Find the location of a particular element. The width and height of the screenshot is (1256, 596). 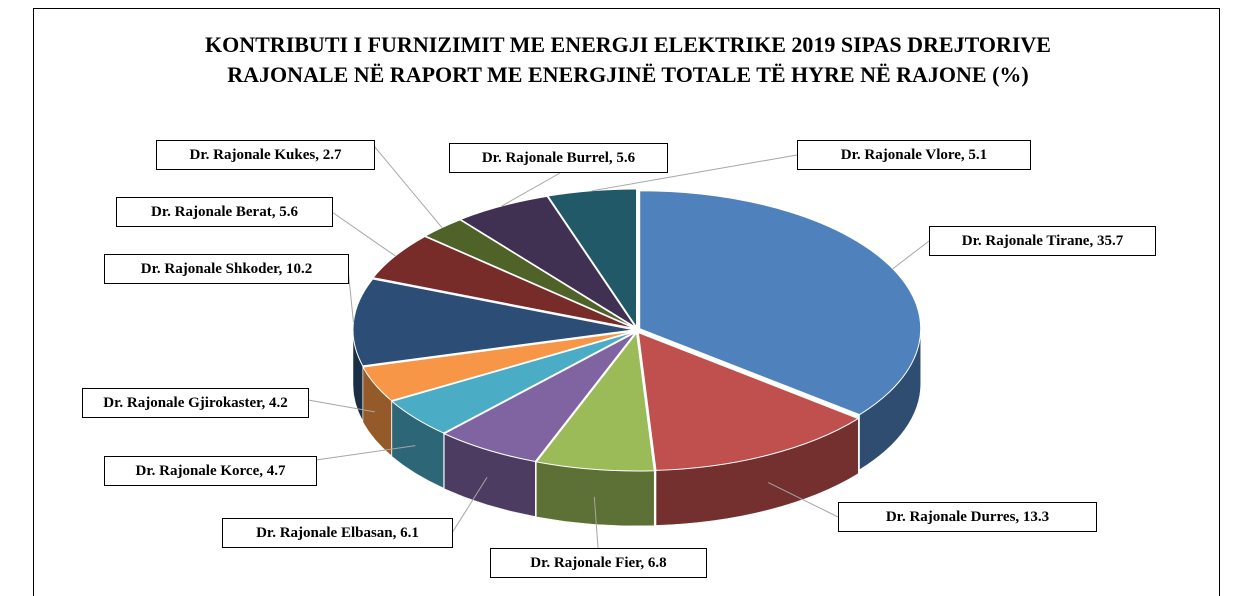

data-label: Dr. Rajonale Kukes, 2.7 is located at coordinates (265, 155).